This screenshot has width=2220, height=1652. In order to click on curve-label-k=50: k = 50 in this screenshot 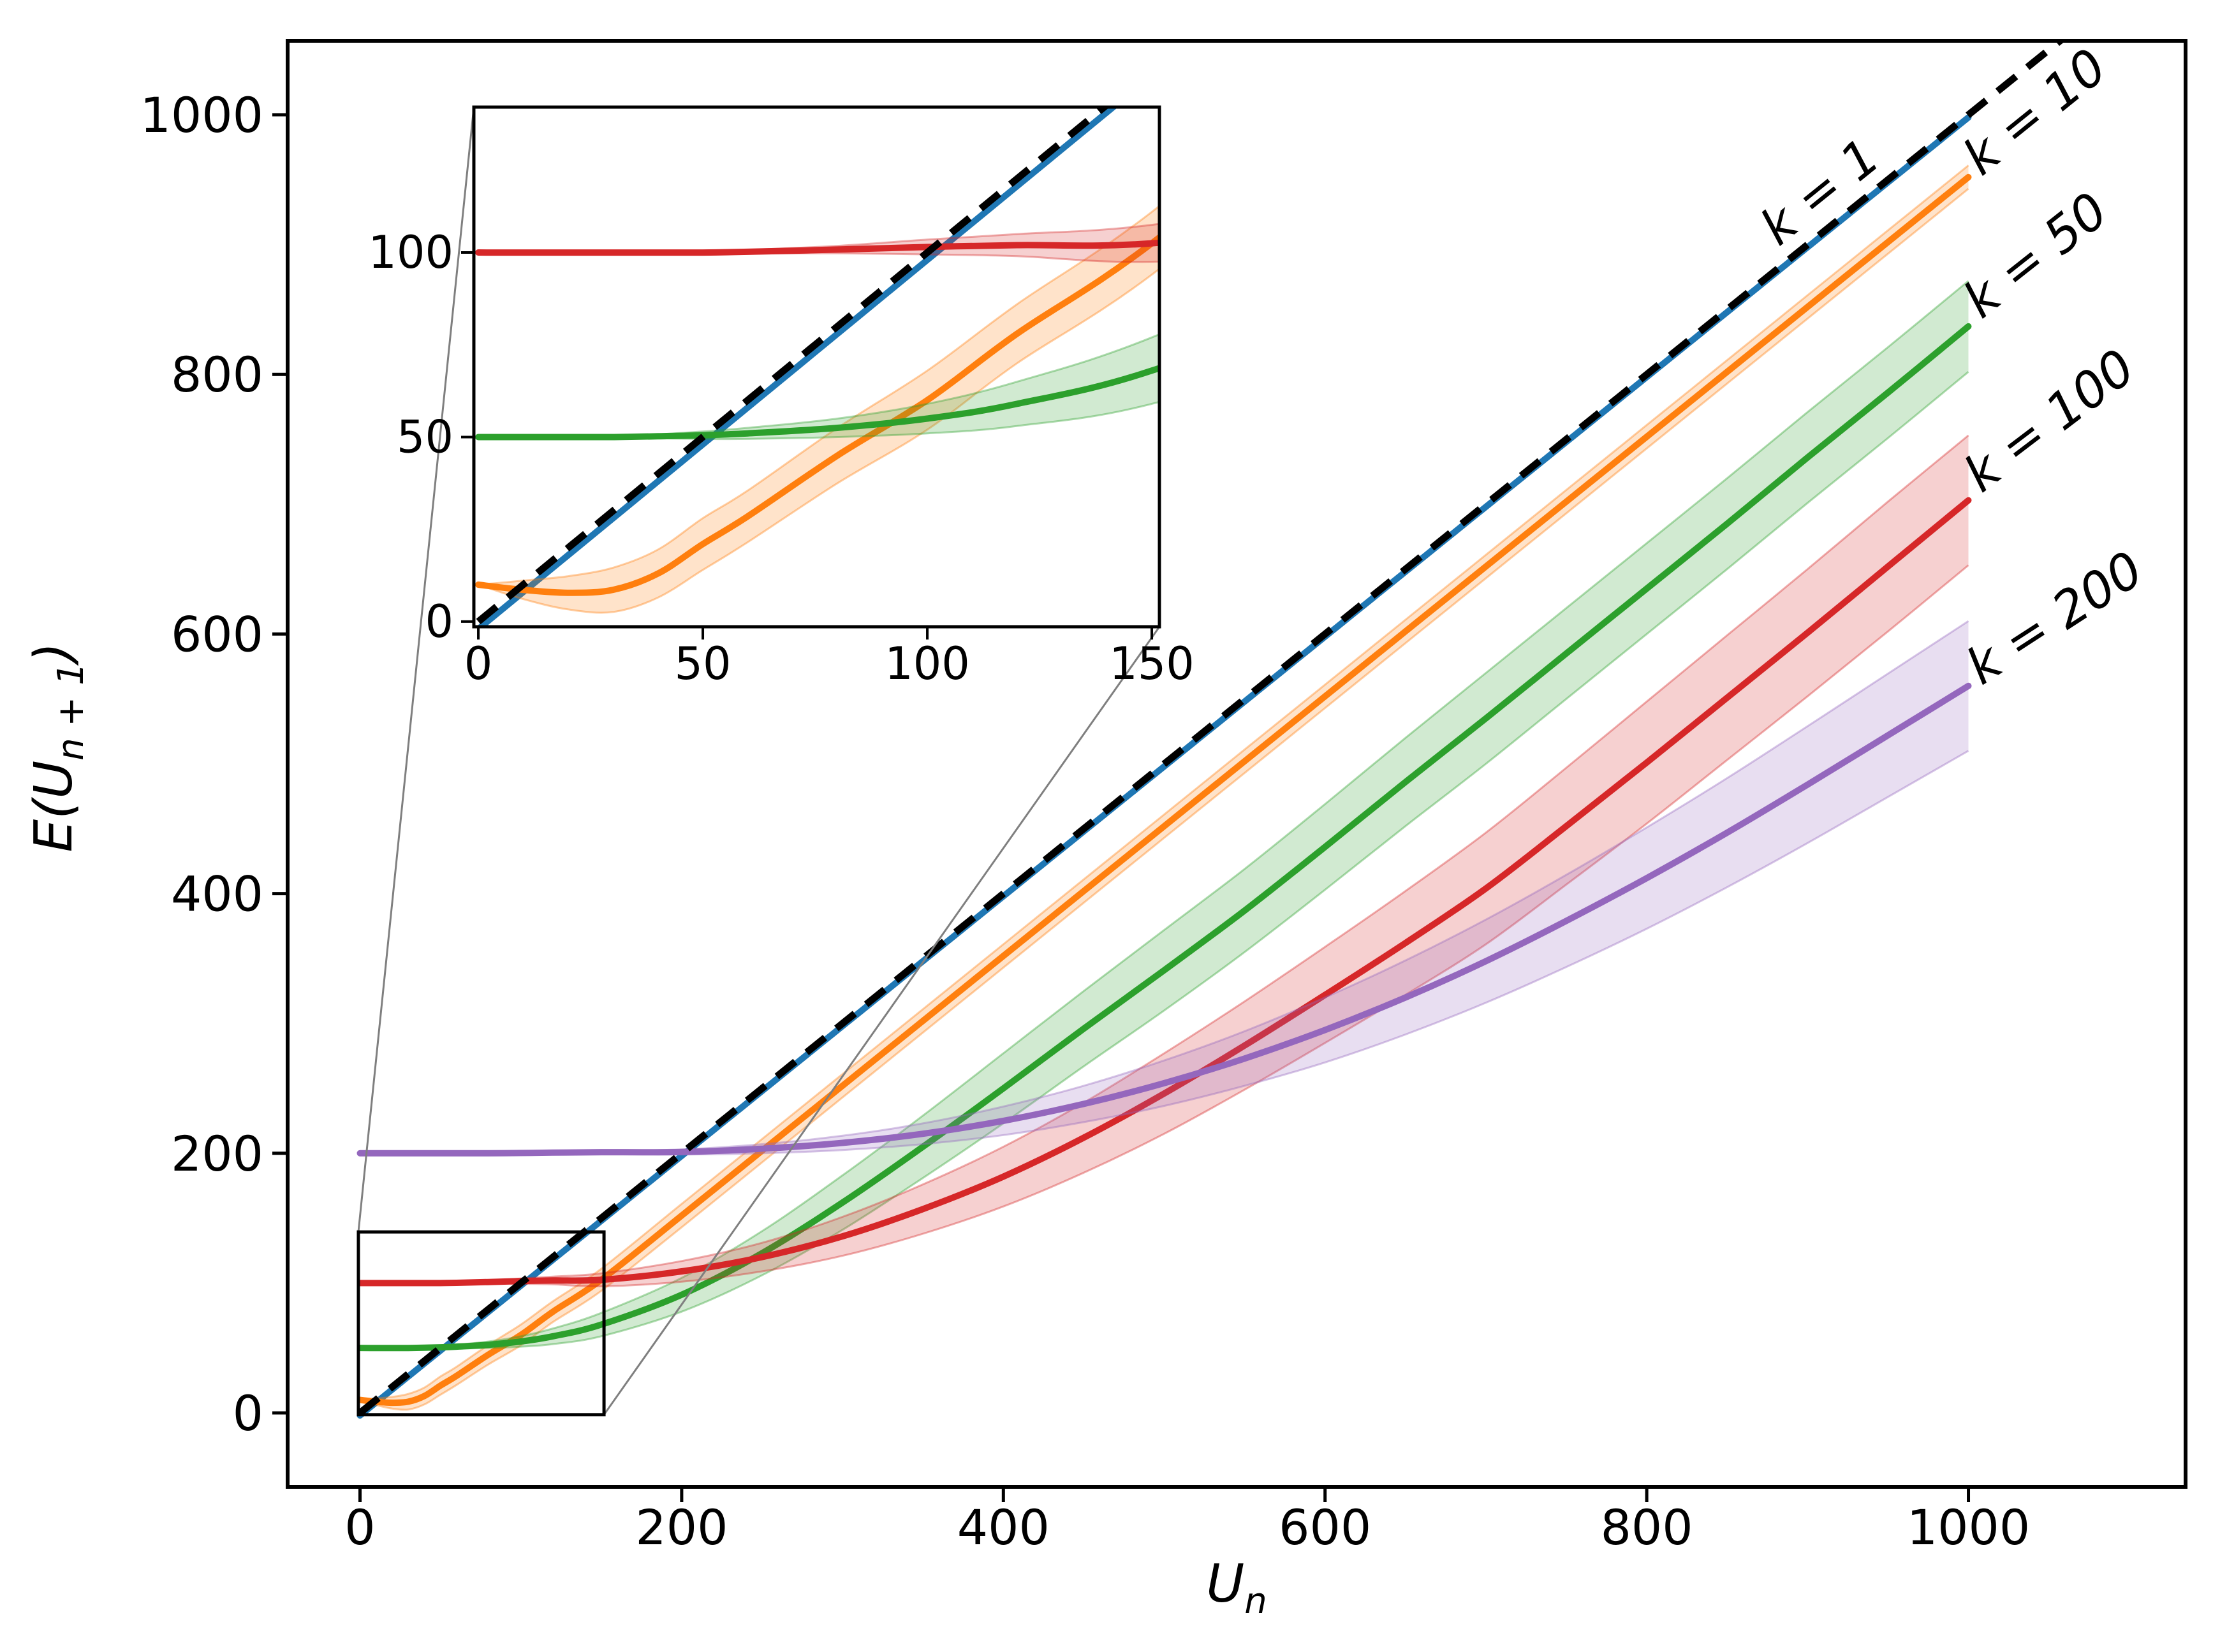, I will do `click(2036, 256)`.